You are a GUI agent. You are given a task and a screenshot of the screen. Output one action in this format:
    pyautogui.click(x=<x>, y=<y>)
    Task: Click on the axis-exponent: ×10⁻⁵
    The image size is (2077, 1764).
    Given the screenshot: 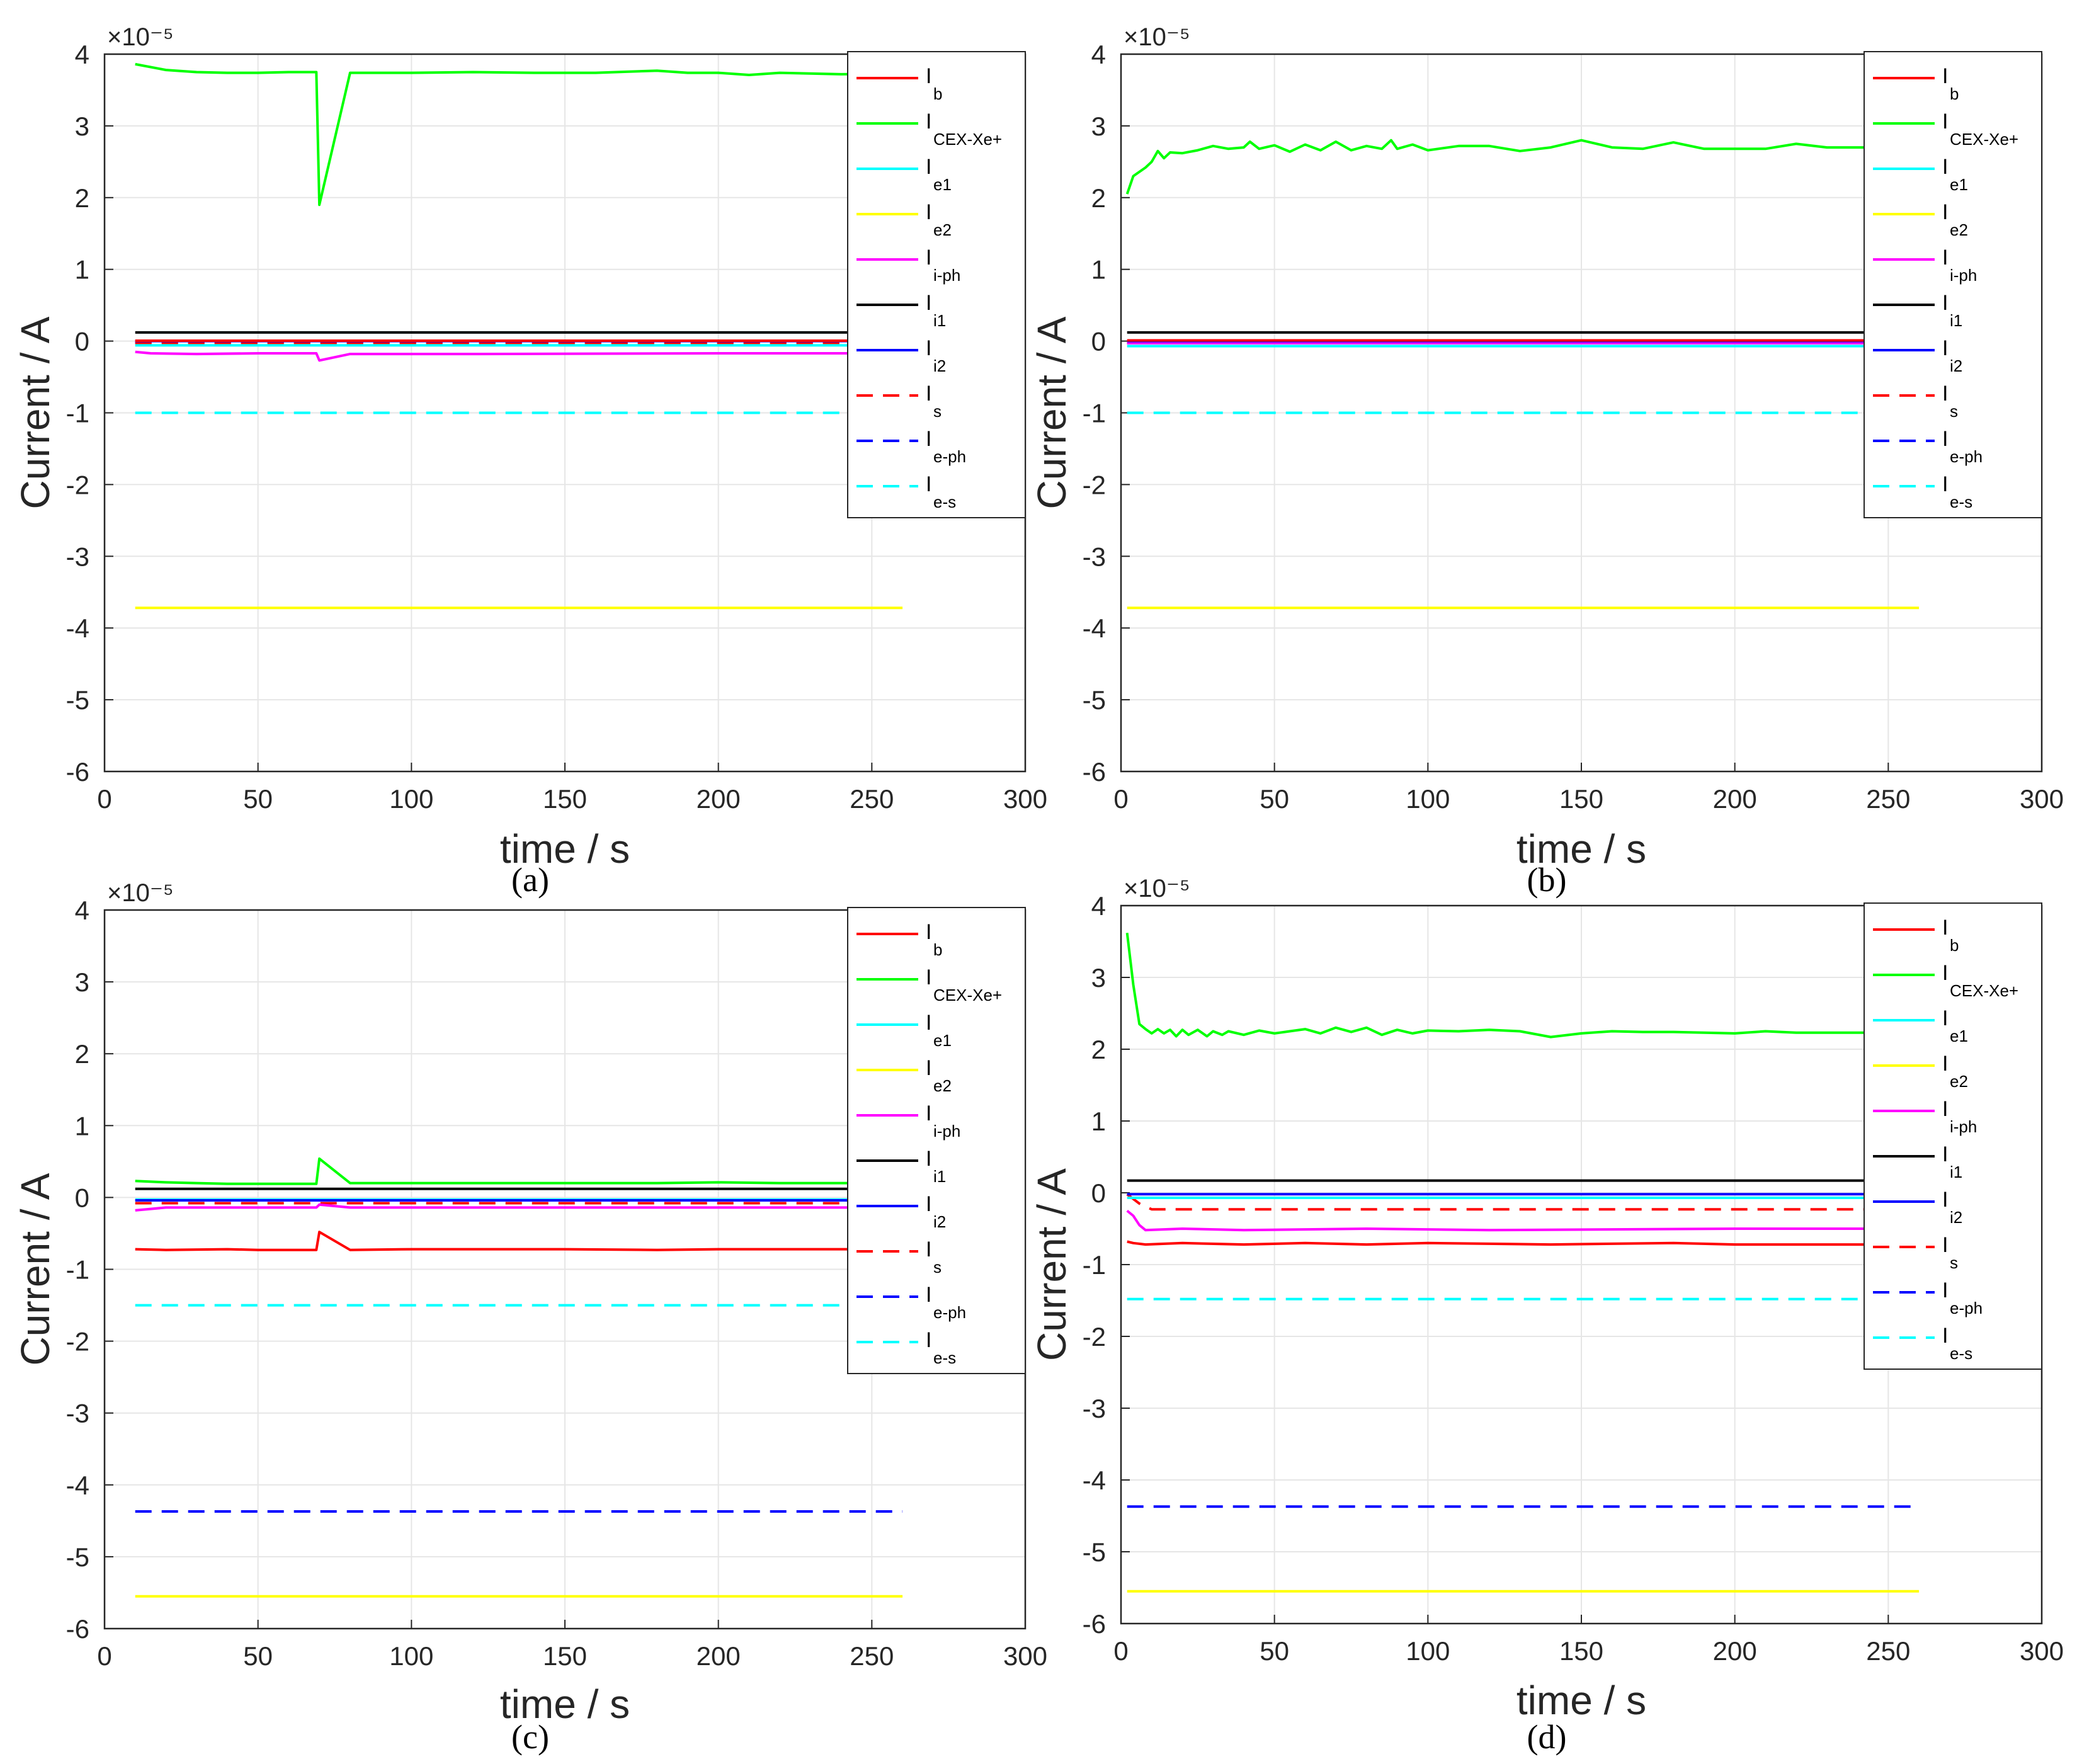 What is the action you would take?
    pyautogui.click(x=1157, y=37)
    